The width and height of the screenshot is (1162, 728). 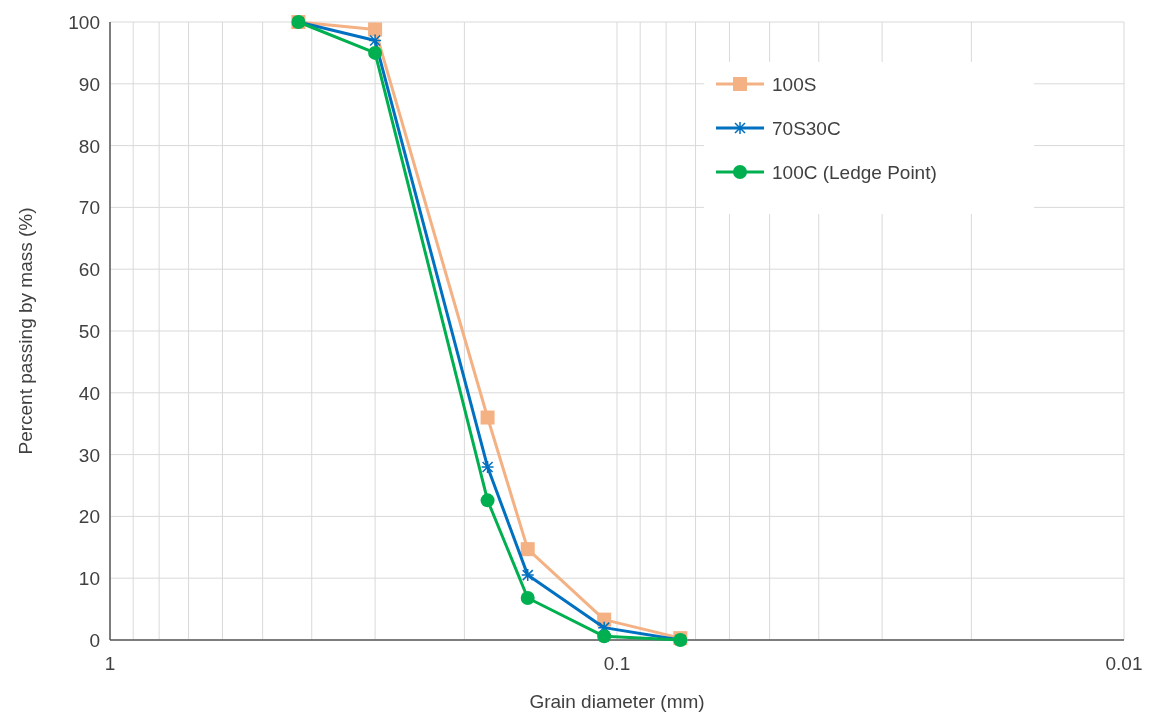 I want to click on y-tick-label: 10, so click(x=89, y=579).